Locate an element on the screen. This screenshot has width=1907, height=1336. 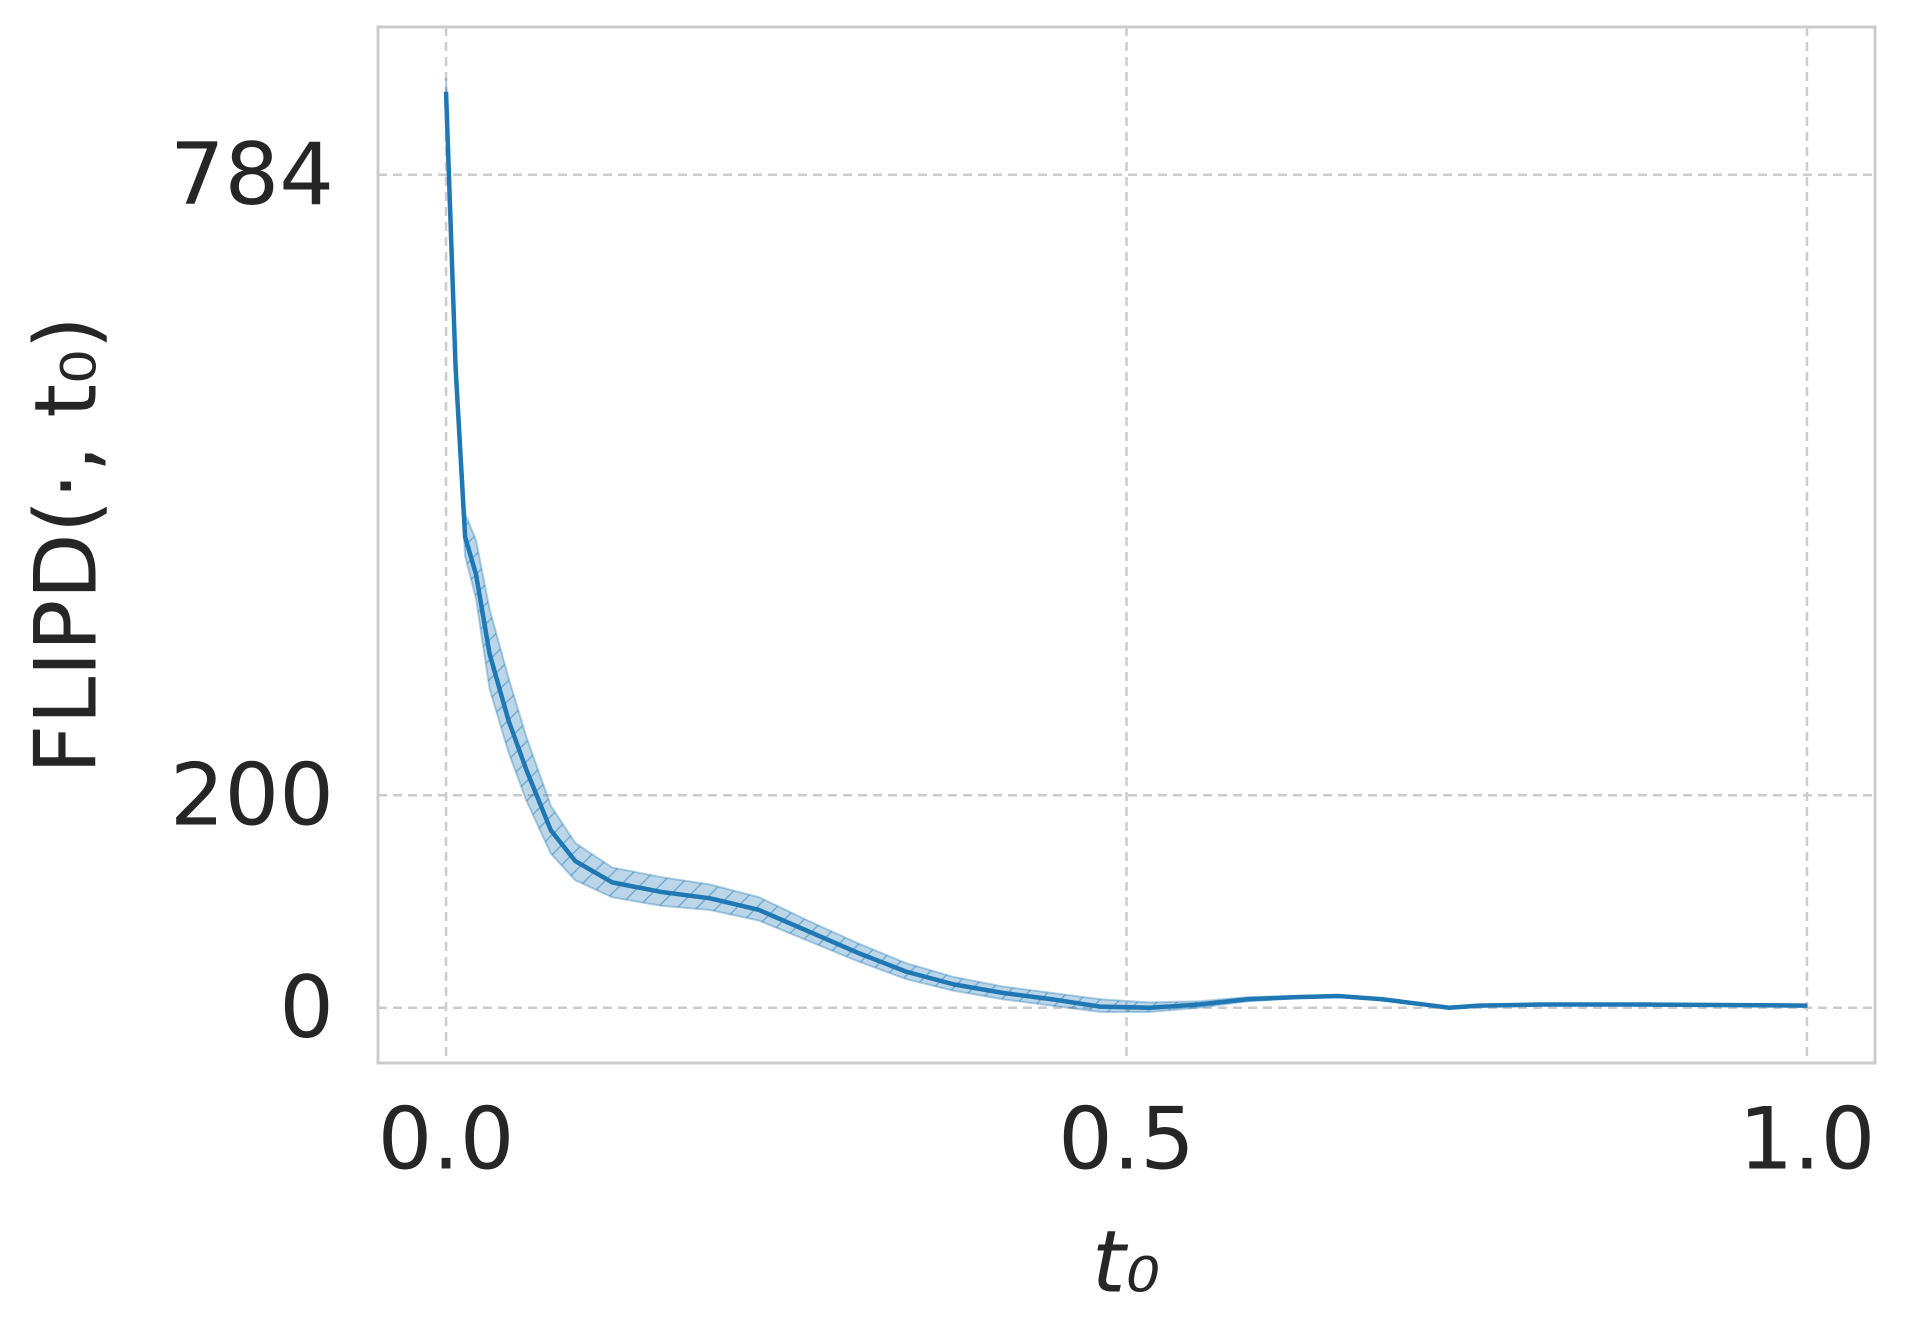
y-tick-label: 784 is located at coordinates (252, 175).